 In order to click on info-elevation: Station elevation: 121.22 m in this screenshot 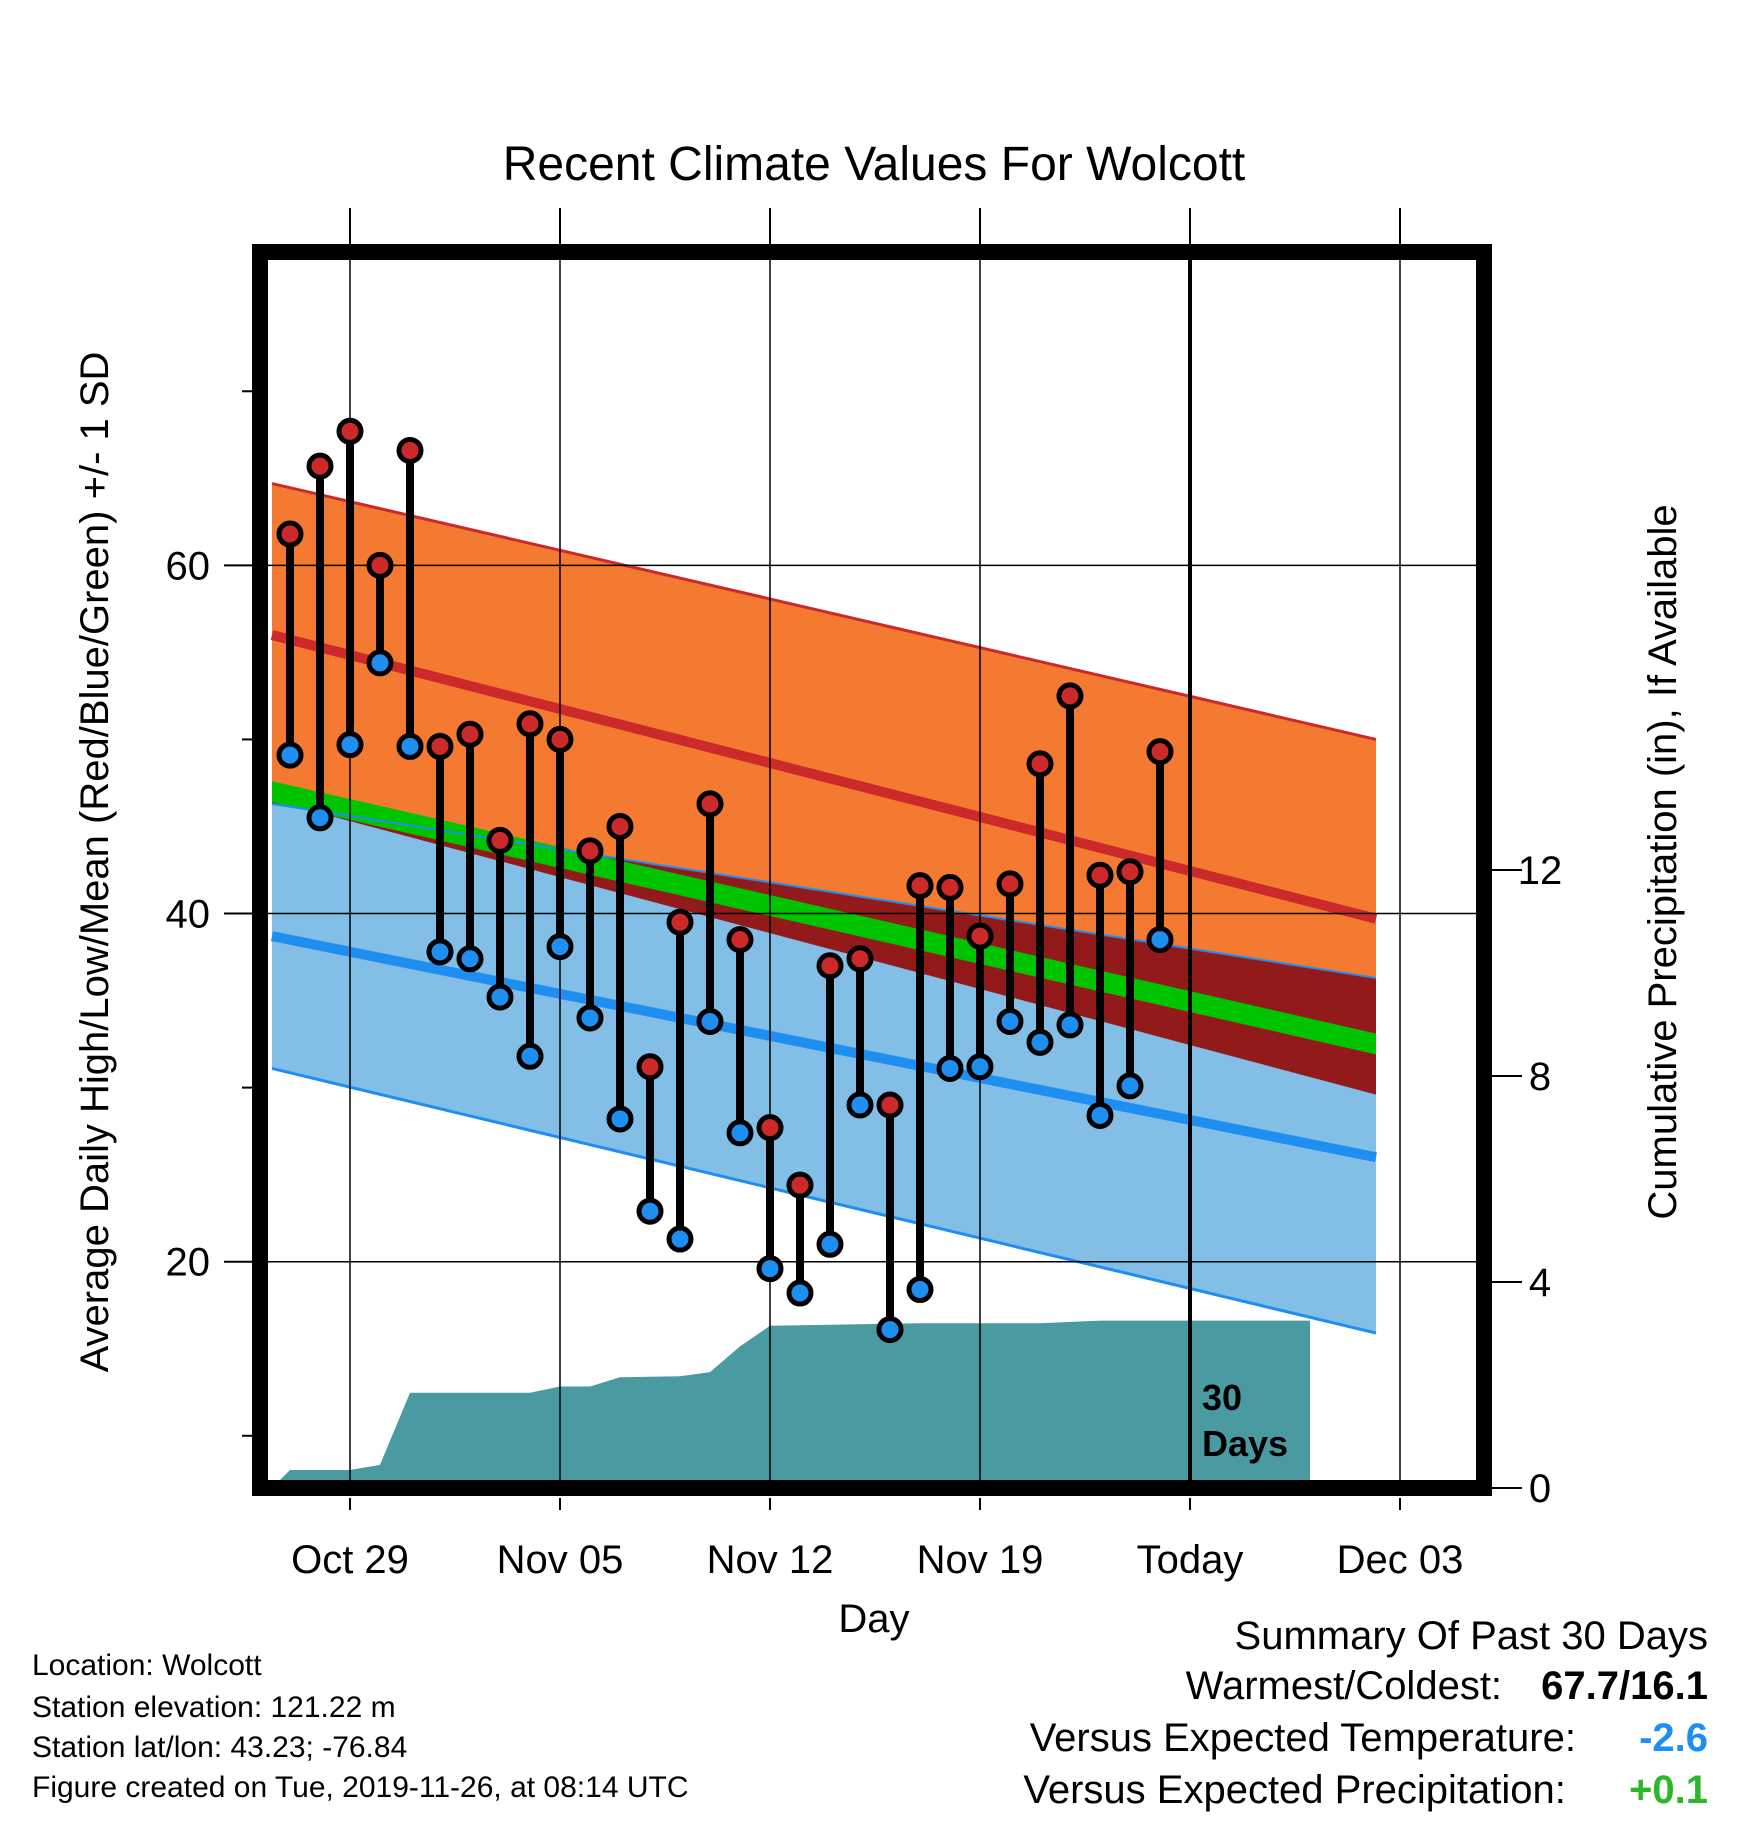, I will do `click(214, 1707)`.